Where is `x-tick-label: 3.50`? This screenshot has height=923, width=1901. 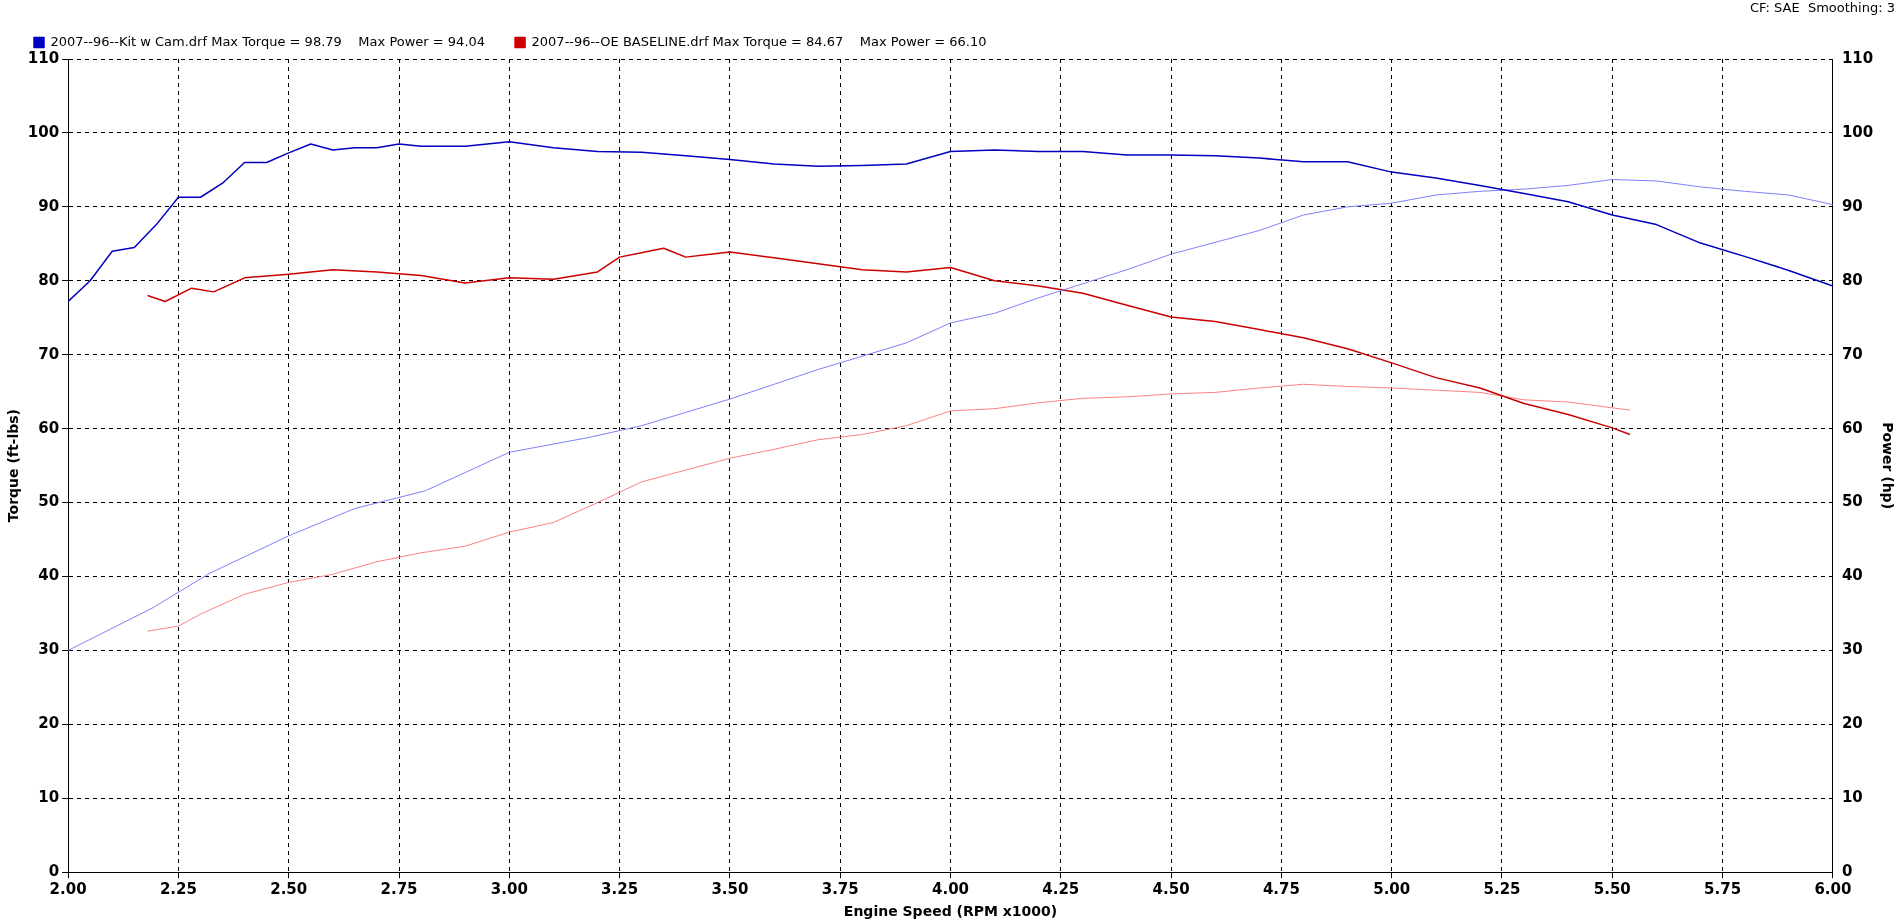 x-tick-label: 3.50 is located at coordinates (730, 889).